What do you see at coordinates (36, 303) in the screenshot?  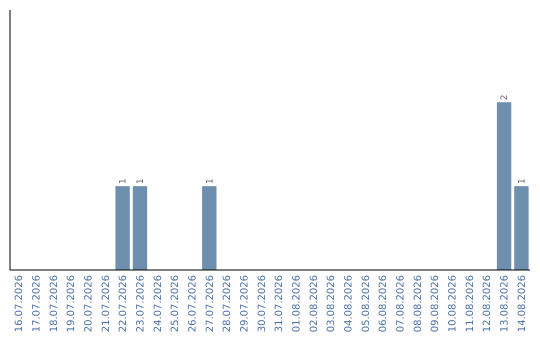 I see `x-tick-label: 17.07.2026` at bounding box center [36, 303].